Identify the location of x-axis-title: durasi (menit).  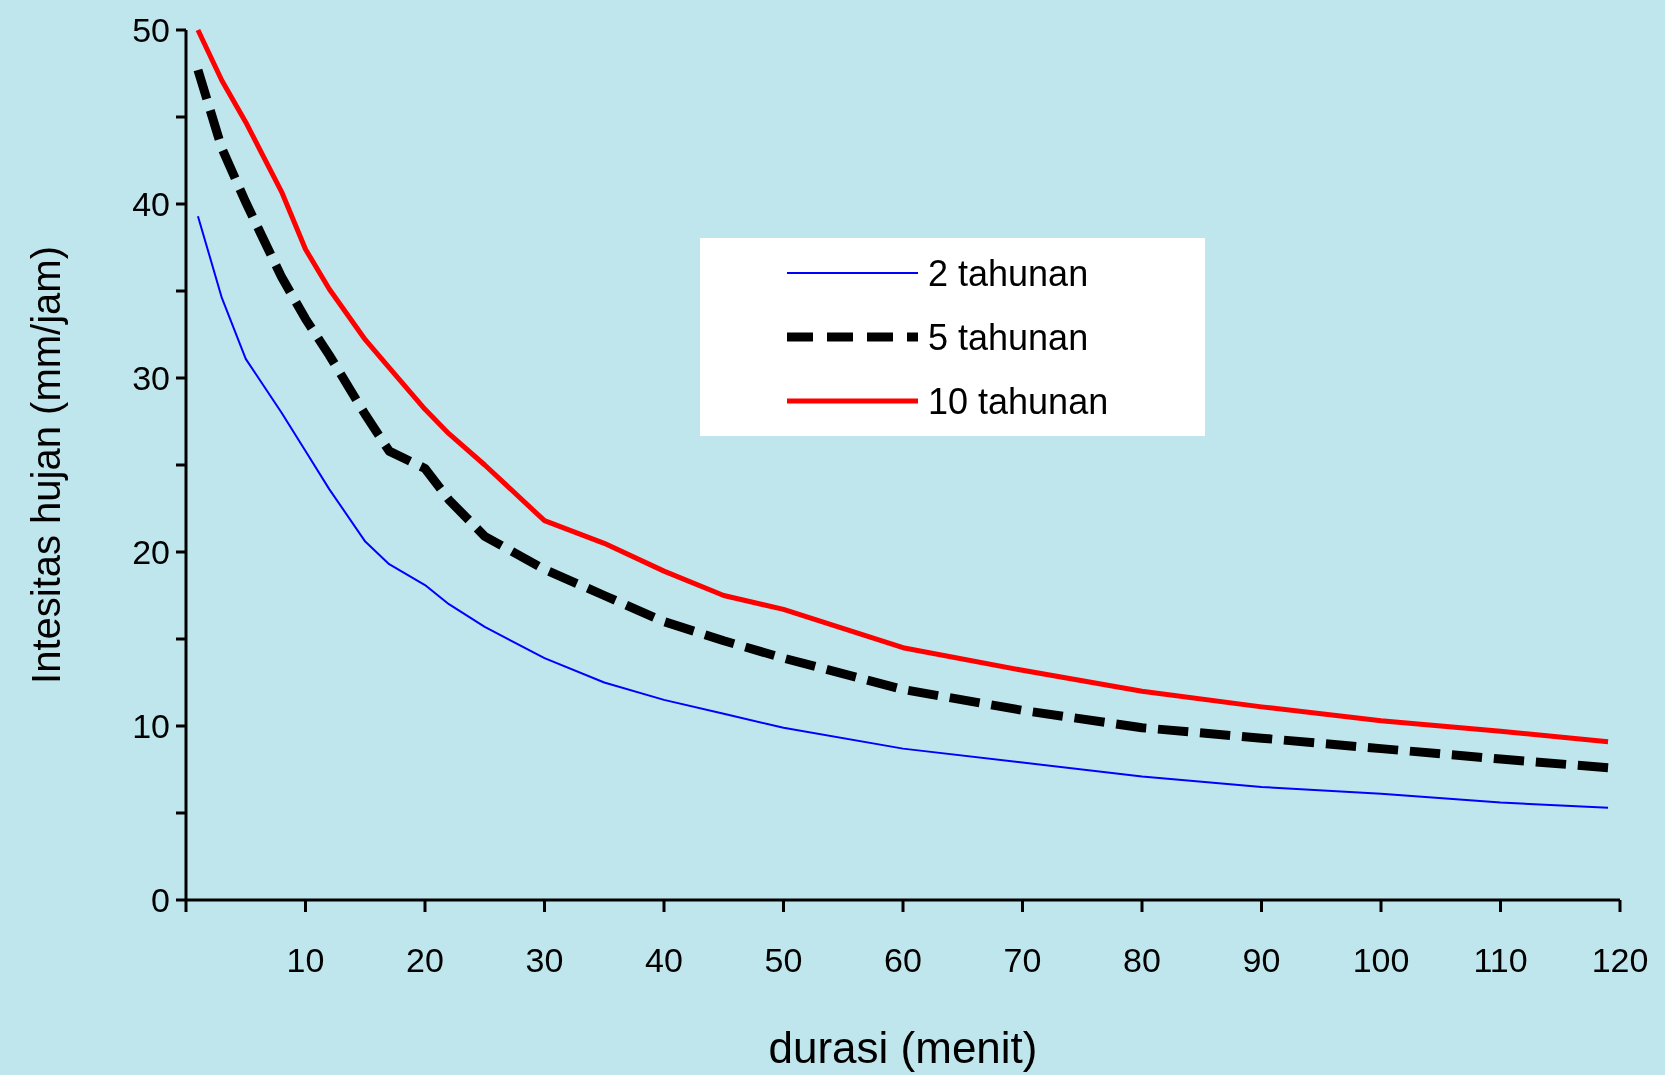
(903, 1047).